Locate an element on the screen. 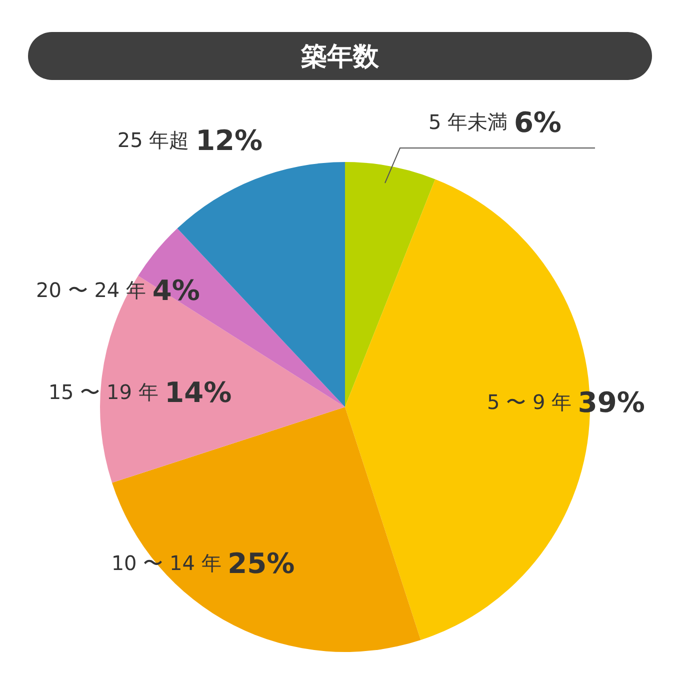  slice-label: 15 〜 19 年 is located at coordinates (106, 392).